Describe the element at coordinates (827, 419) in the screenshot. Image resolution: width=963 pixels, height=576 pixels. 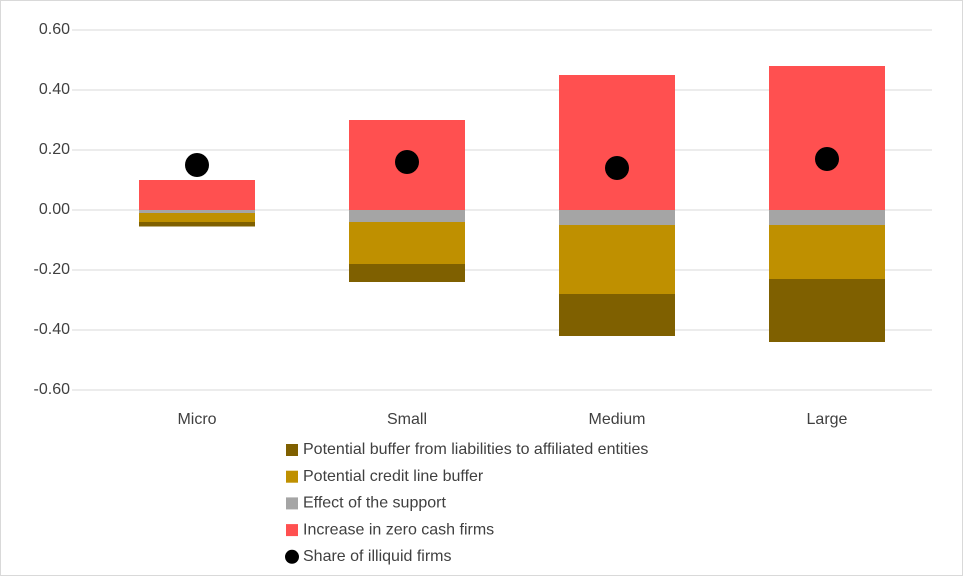
I see `x-tick-label: Large` at that location.